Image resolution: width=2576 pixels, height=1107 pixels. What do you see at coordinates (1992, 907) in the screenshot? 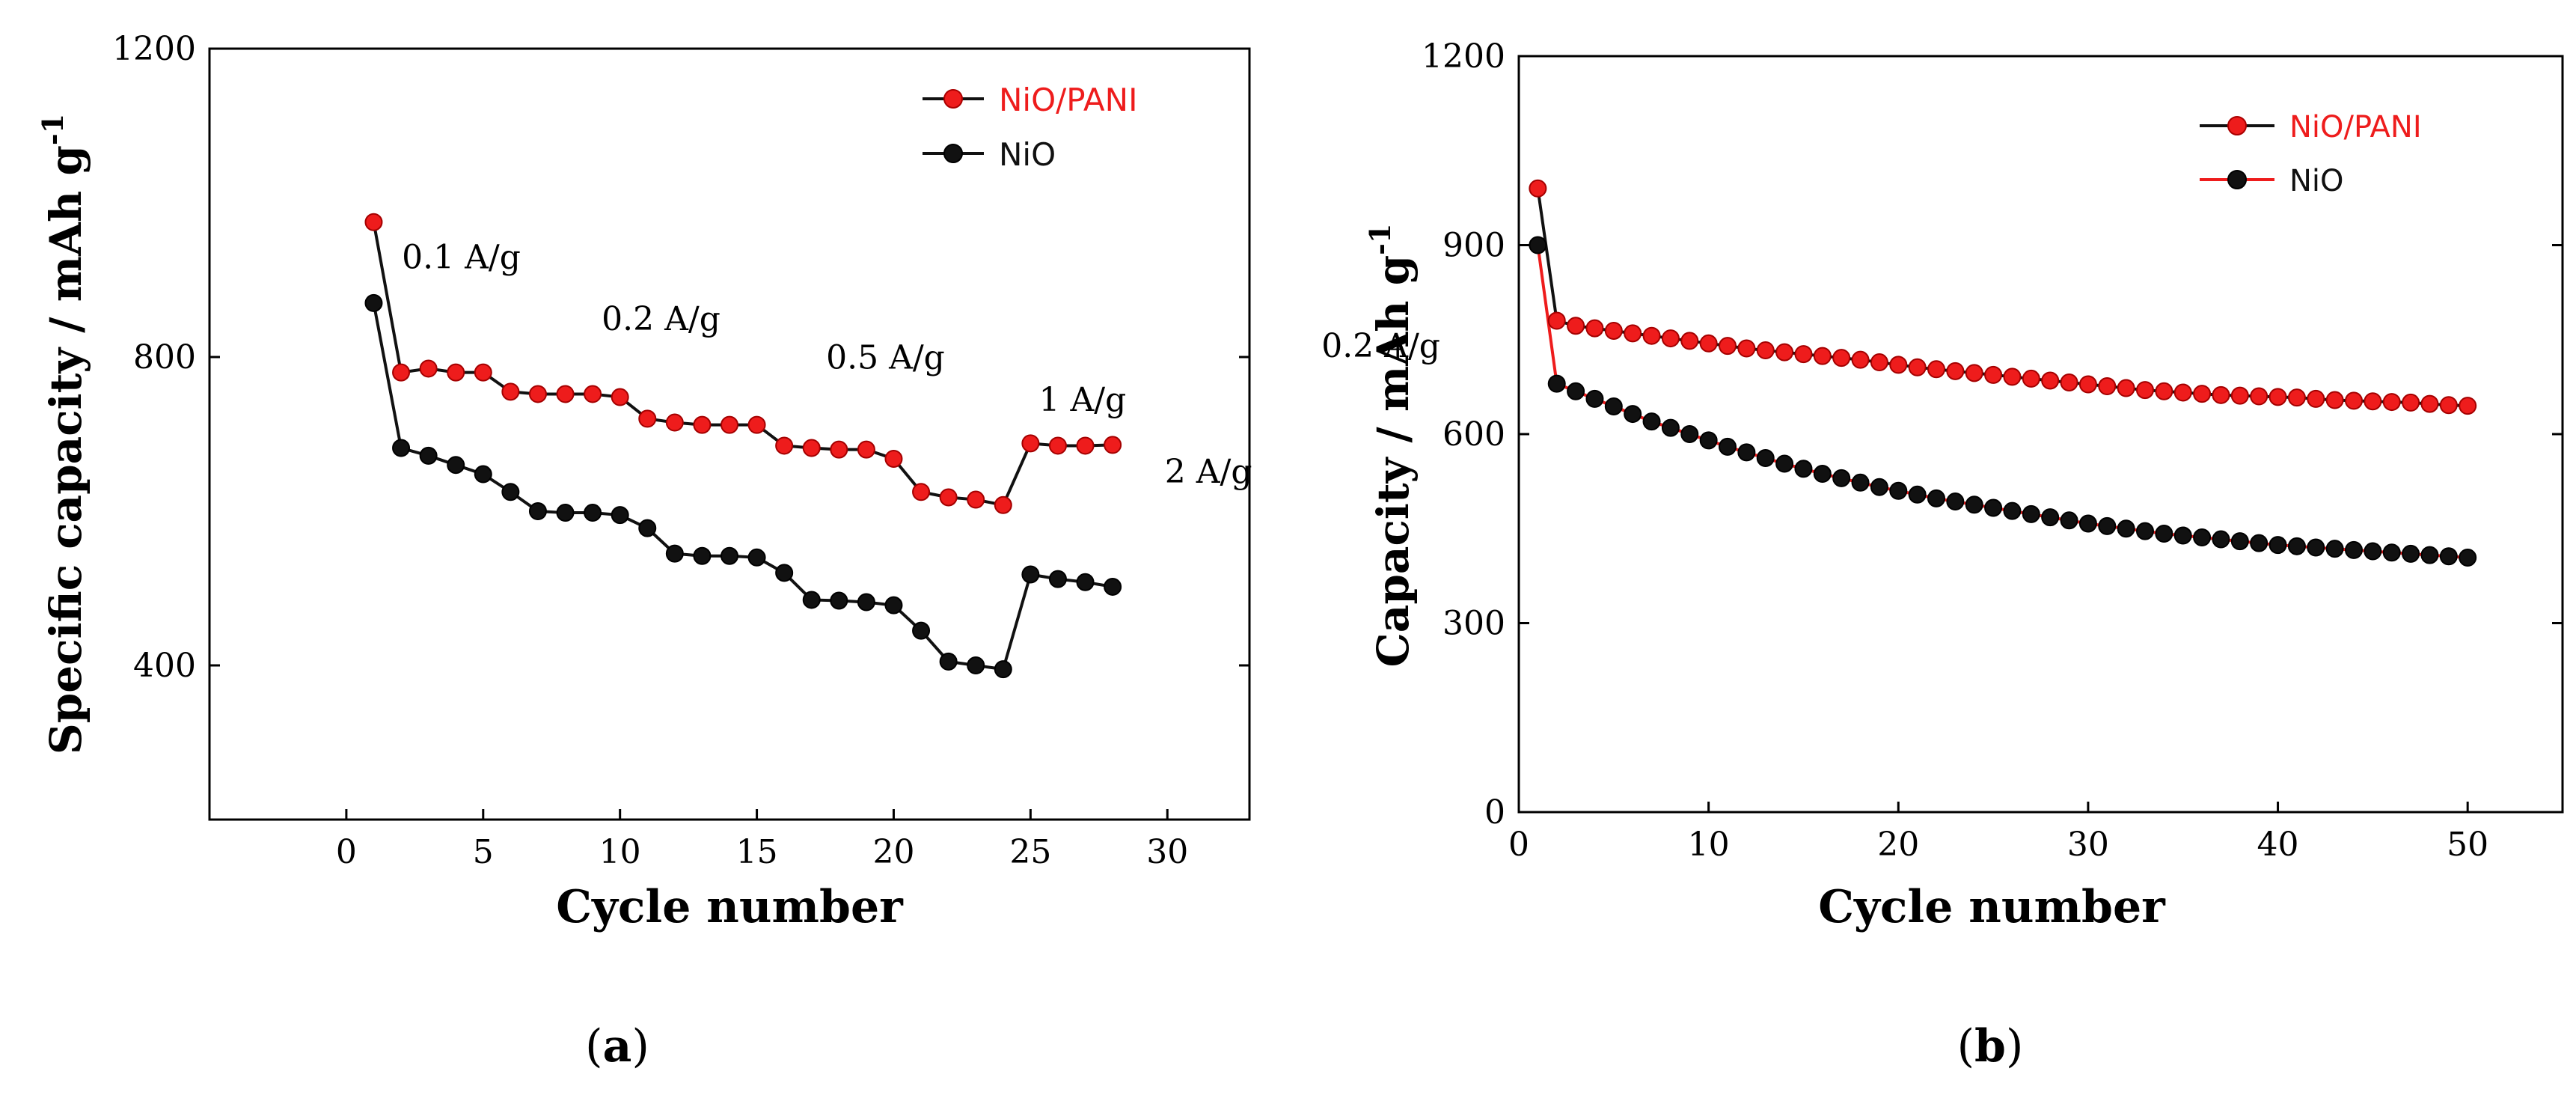
I see `panel-b-x-axis-title: Cycle number` at bounding box center [1992, 907].